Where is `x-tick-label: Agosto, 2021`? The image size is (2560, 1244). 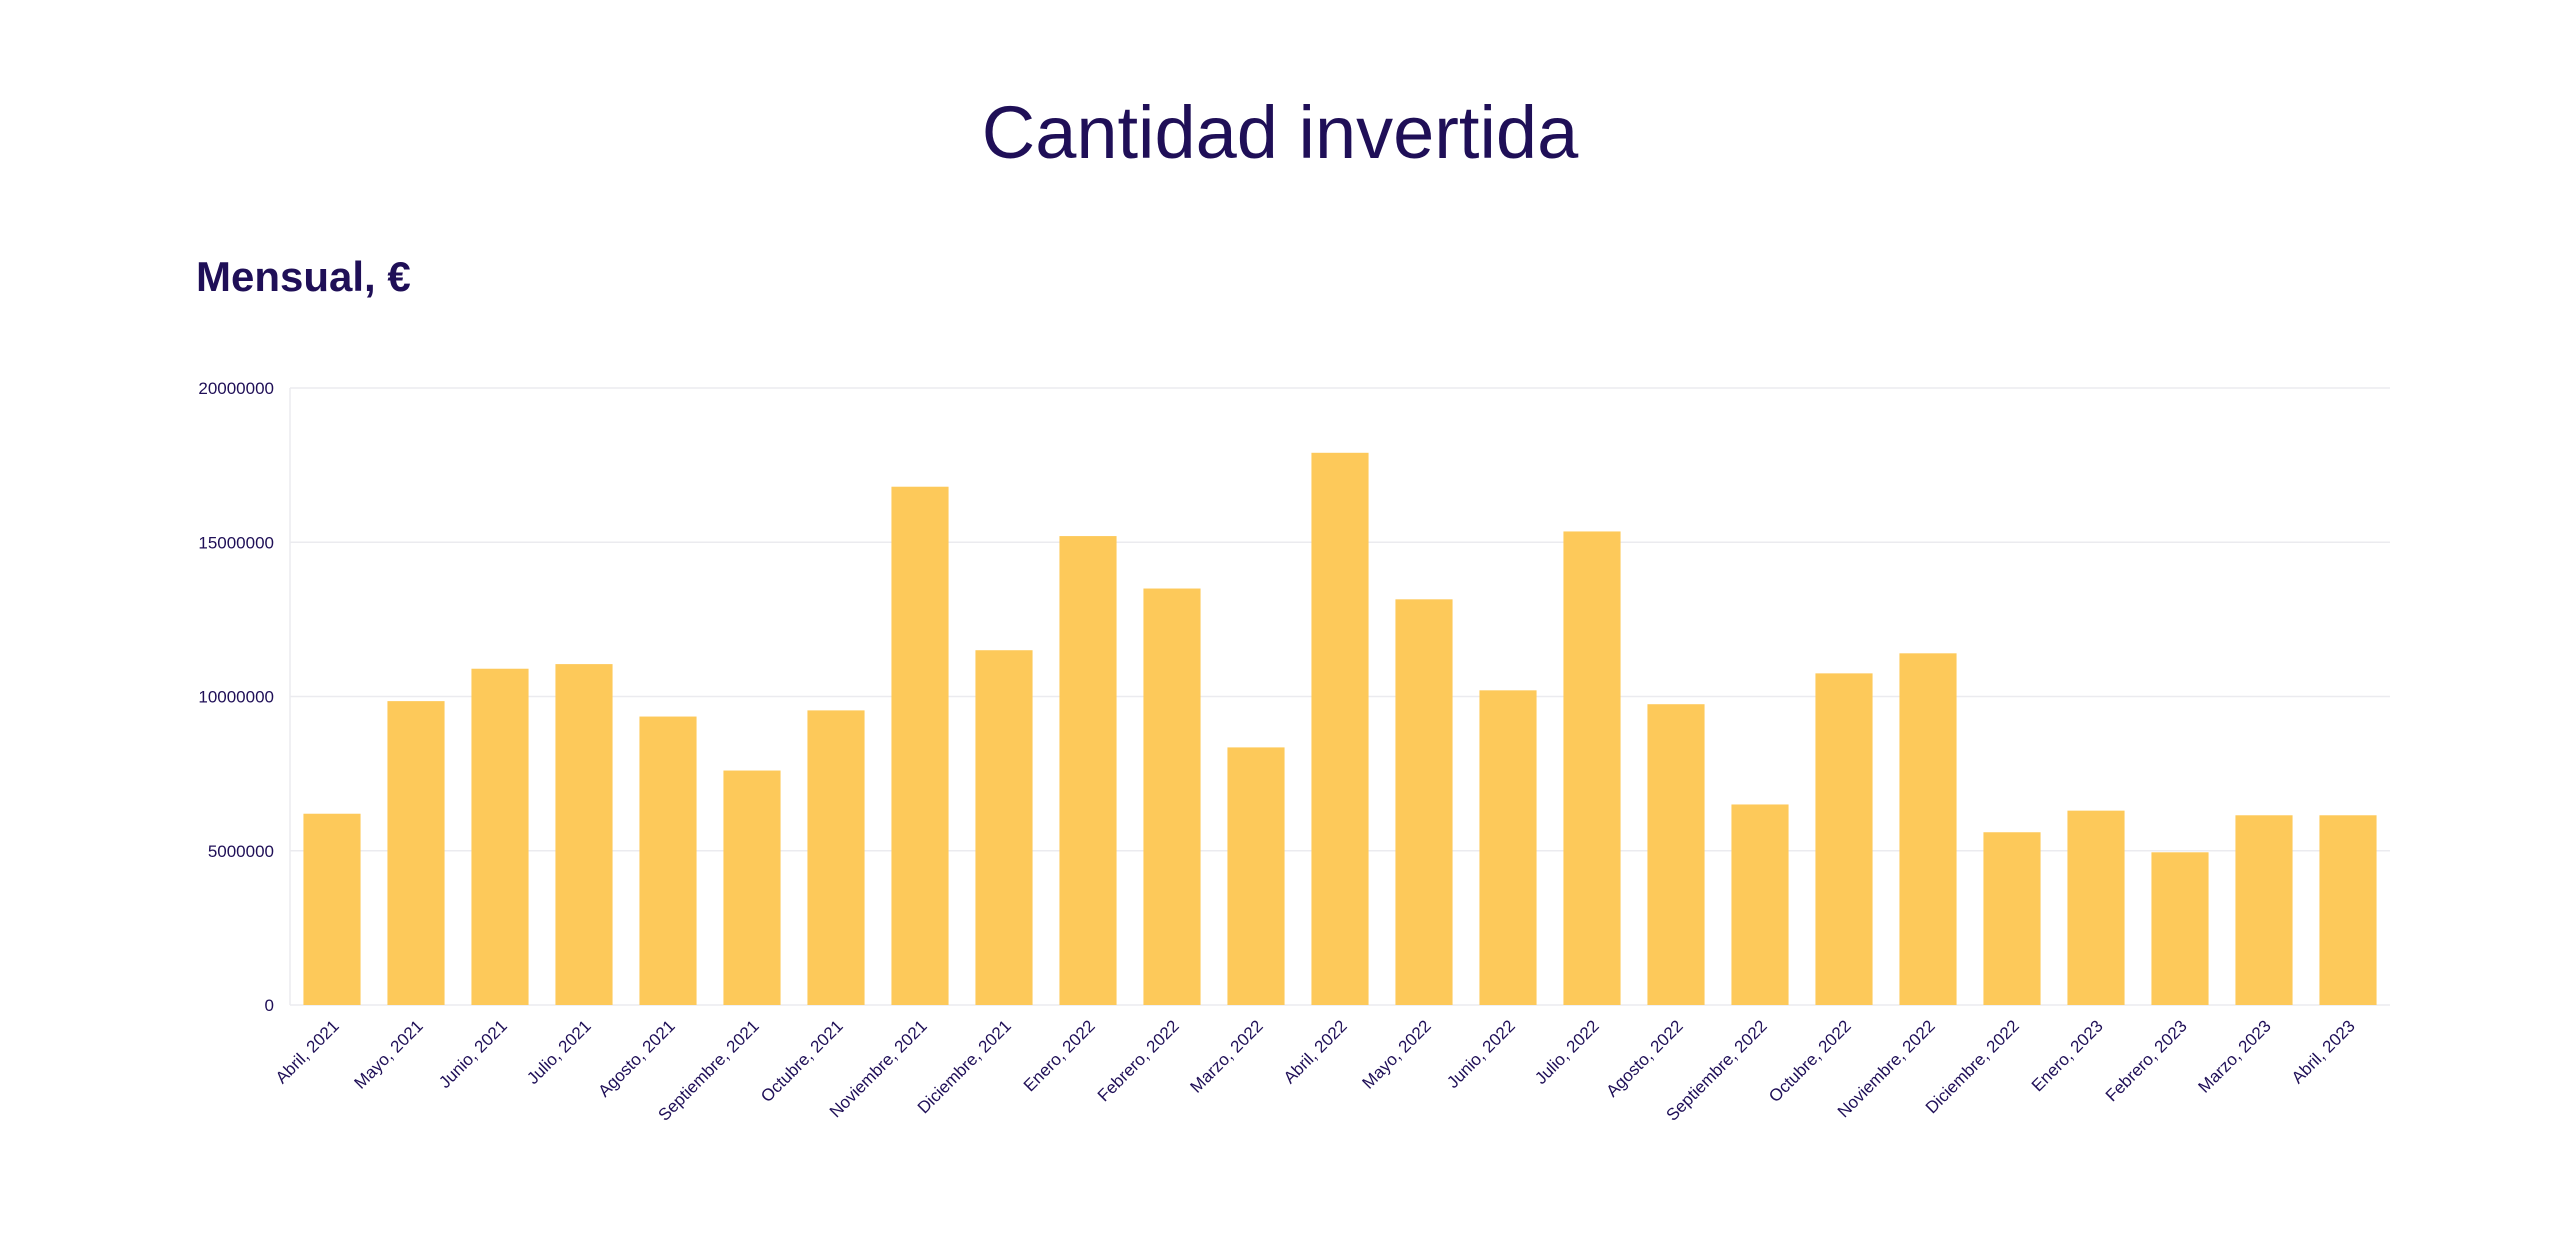 x-tick-label: Agosto, 2021 is located at coordinates (637, 1058).